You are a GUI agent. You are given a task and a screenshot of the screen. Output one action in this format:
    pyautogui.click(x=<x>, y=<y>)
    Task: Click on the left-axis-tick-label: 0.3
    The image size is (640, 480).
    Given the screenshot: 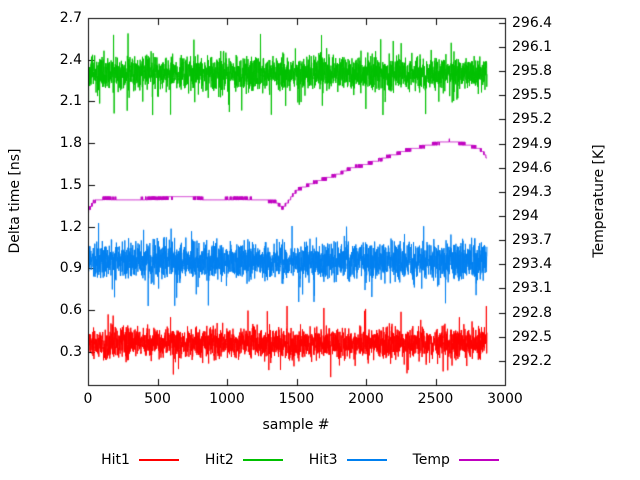 What is the action you would take?
    pyautogui.click(x=70, y=351)
    